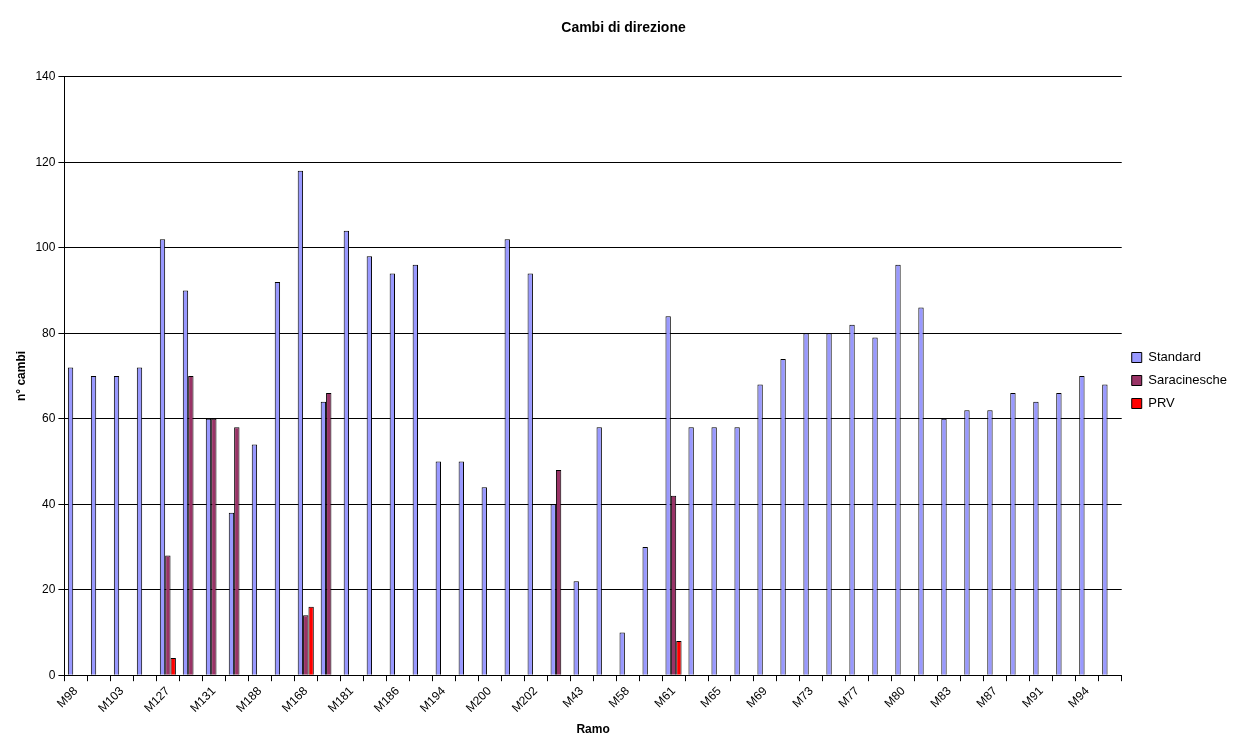 The width and height of the screenshot is (1247, 751). I want to click on chart-title: Cambi di direzione, so click(623, 27).